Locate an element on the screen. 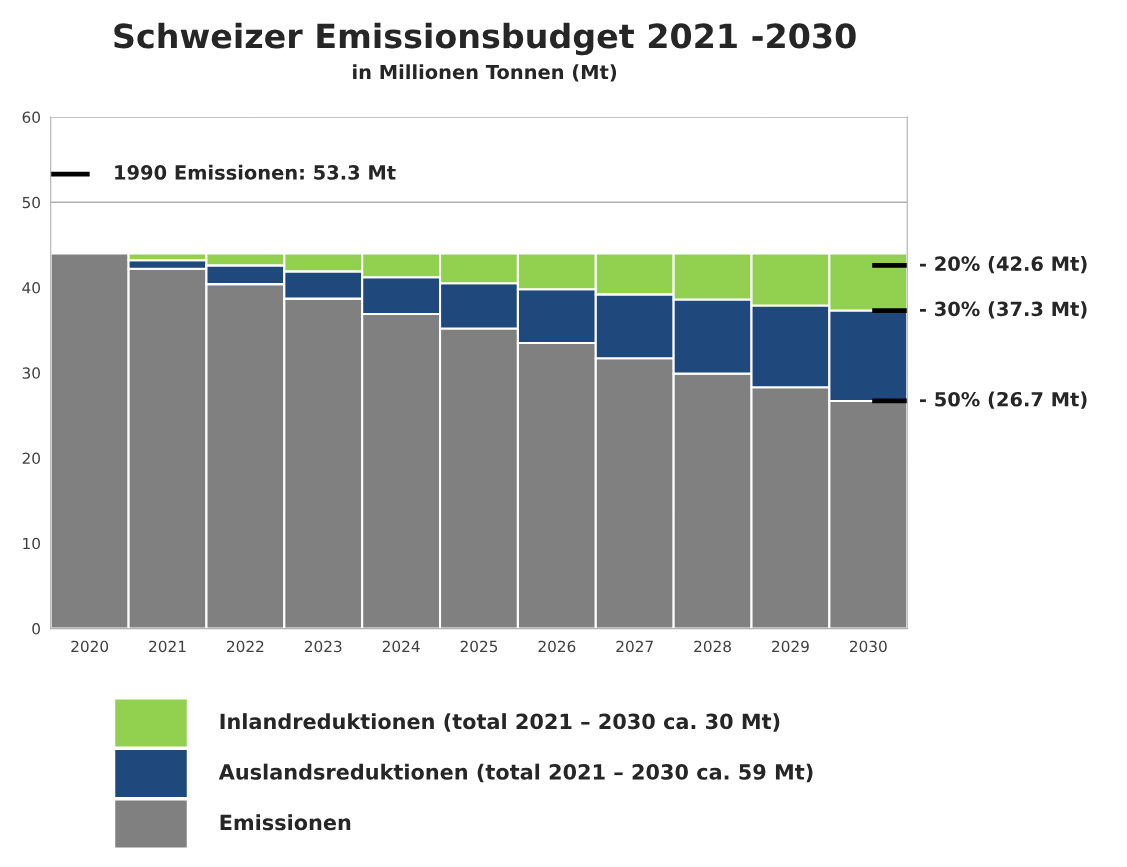 The height and width of the screenshot is (867, 1127). y-tick-label: 10 is located at coordinates (31, 543).